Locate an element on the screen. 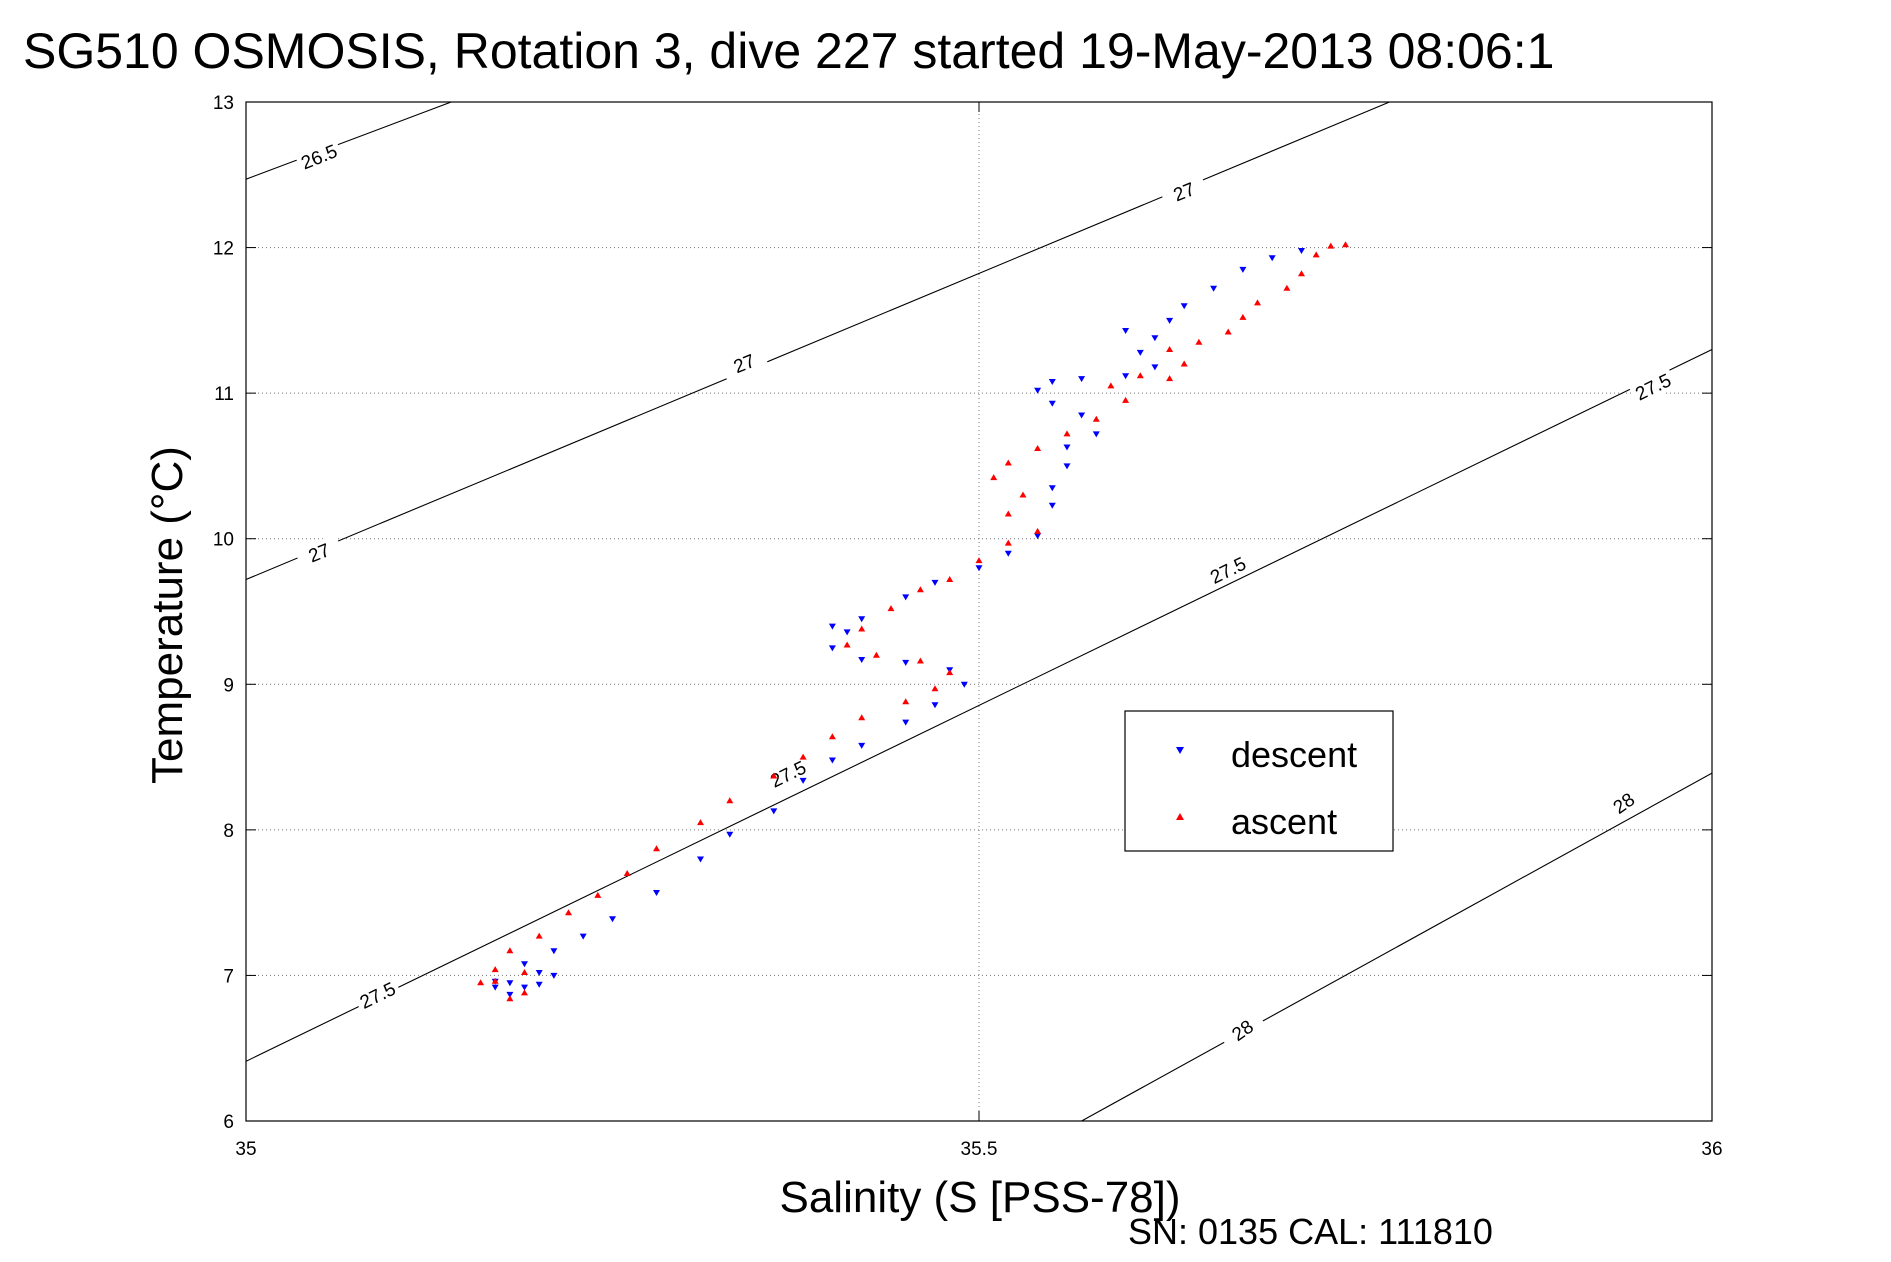 This screenshot has width=1891, height=1262. legend: descent ascent is located at coordinates (1259, 781).